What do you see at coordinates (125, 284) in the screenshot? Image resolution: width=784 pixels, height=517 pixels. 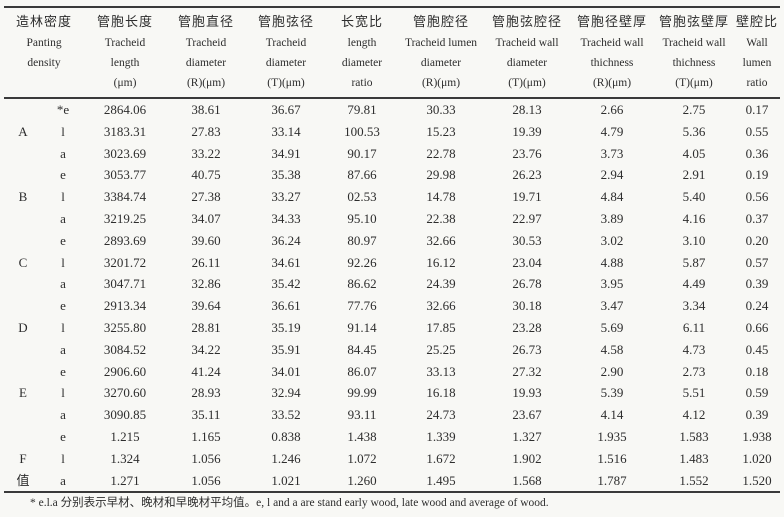 I see `value-cell-col2: 3047.71` at bounding box center [125, 284].